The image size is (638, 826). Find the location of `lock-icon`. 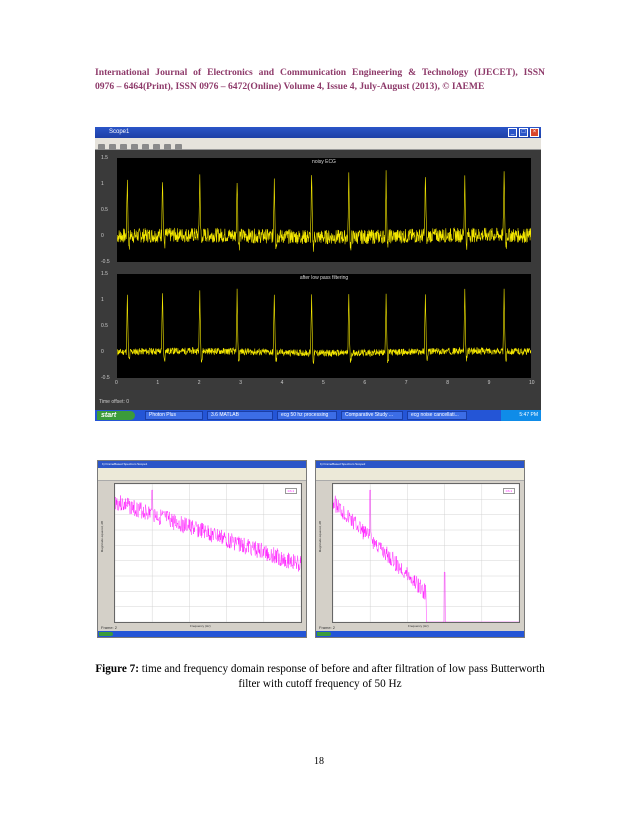

lock-icon is located at coordinates (178, 147).